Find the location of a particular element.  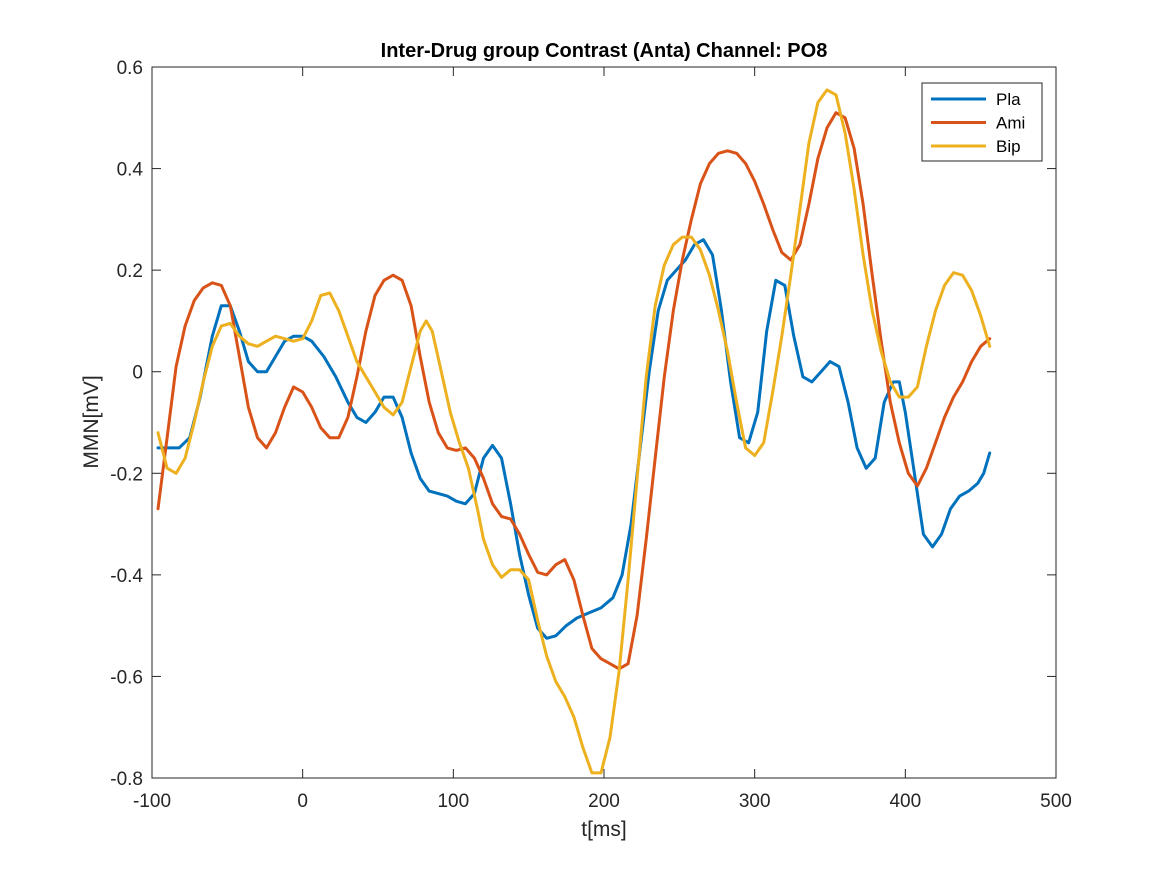

legend-label-ami: Ami is located at coordinates (1010, 123).